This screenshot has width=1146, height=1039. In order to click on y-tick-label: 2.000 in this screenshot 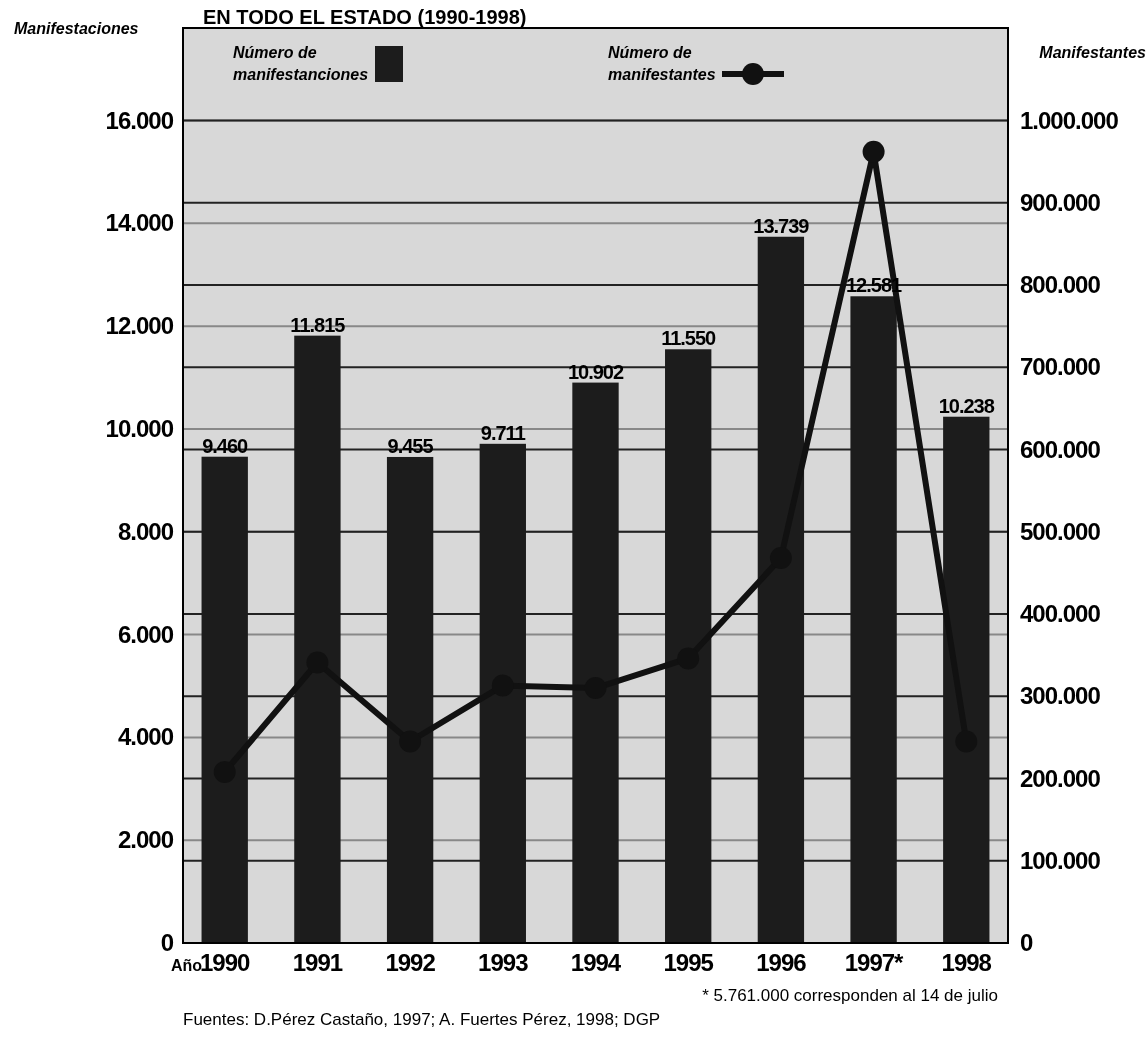, I will do `click(145, 840)`.